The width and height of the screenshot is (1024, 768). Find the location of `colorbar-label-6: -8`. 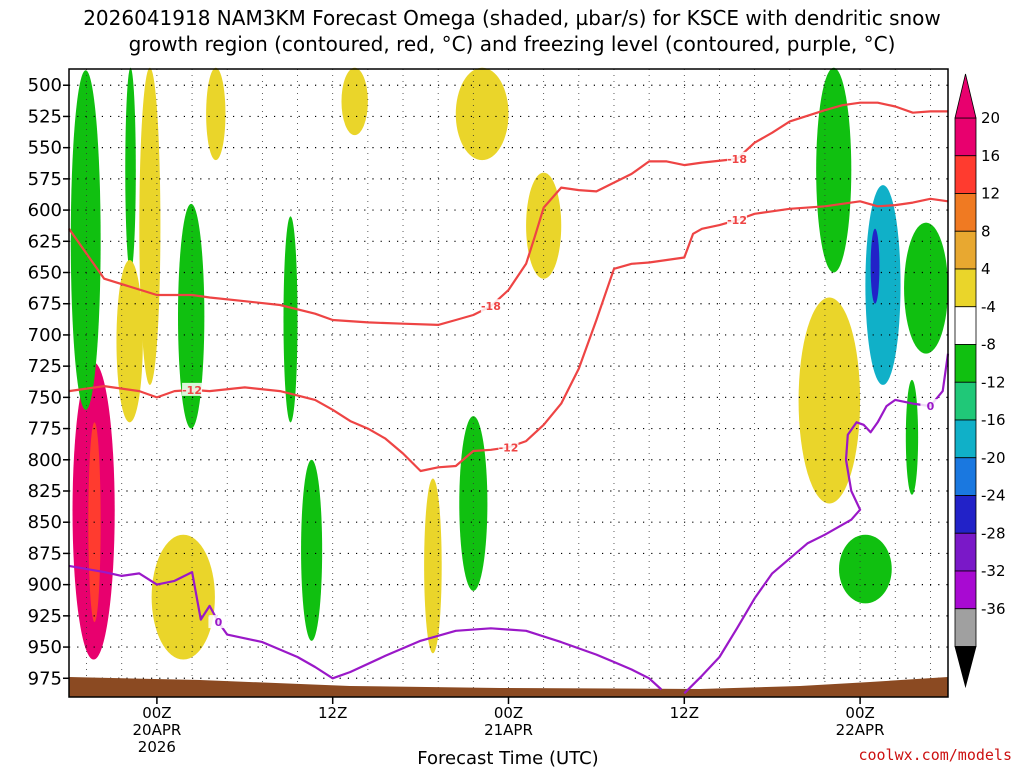

colorbar-label-6: -8 is located at coordinates (988, 345).